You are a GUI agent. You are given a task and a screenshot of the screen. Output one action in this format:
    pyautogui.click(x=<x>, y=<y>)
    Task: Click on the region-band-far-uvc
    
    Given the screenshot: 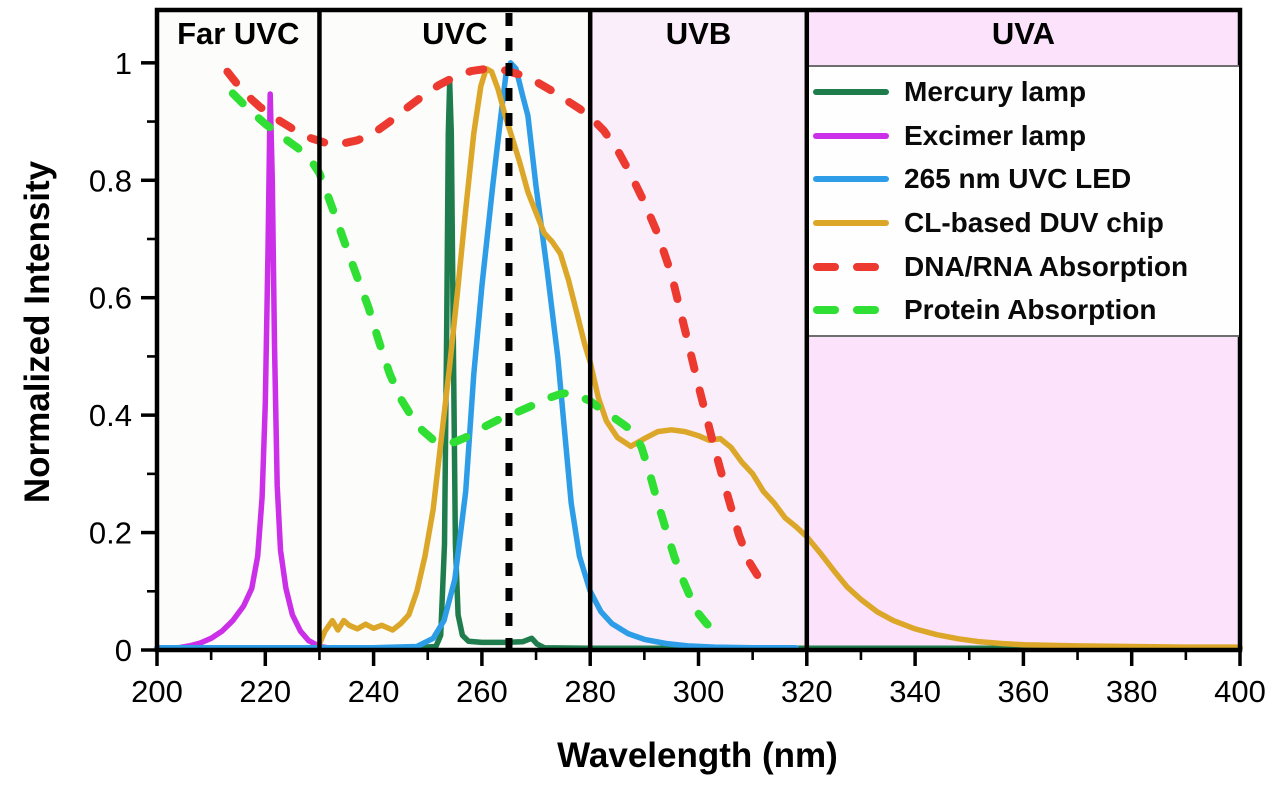 What is the action you would take?
    pyautogui.click(x=238, y=330)
    